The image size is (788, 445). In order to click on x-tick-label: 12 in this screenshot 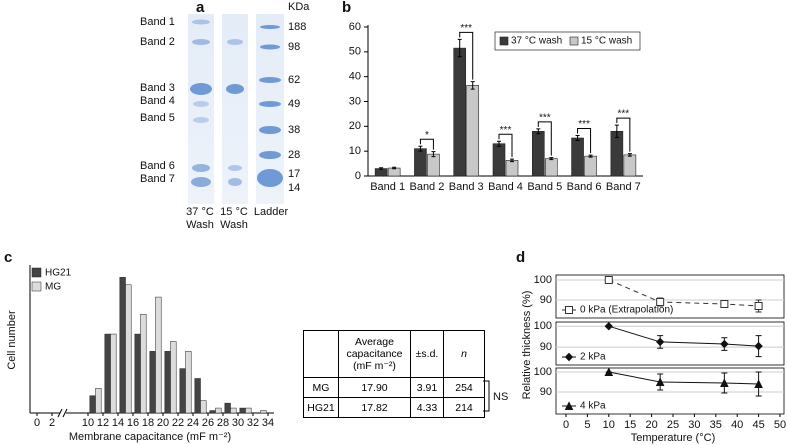, I will do `click(103, 423)`.